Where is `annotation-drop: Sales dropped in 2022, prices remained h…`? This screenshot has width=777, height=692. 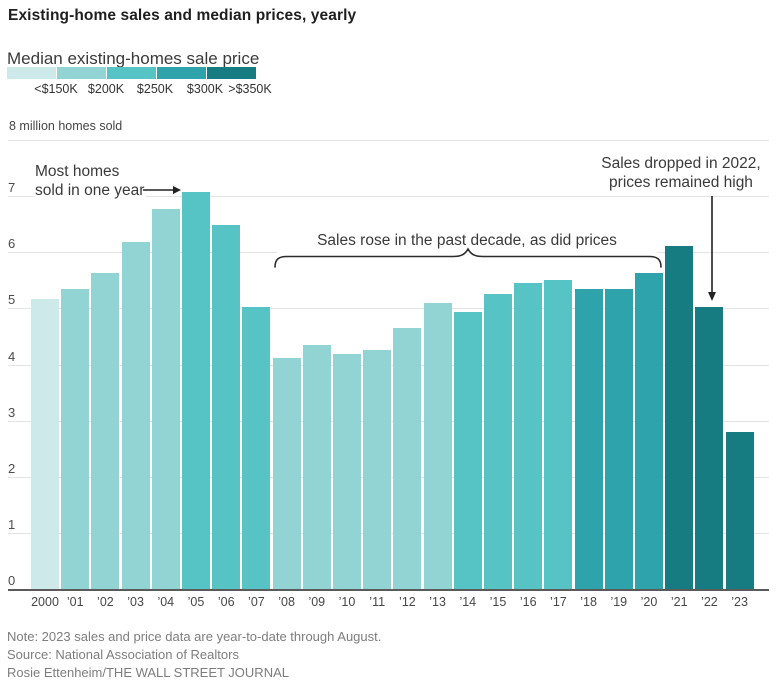
annotation-drop: Sales dropped in 2022, prices remained h… is located at coordinates (681, 173).